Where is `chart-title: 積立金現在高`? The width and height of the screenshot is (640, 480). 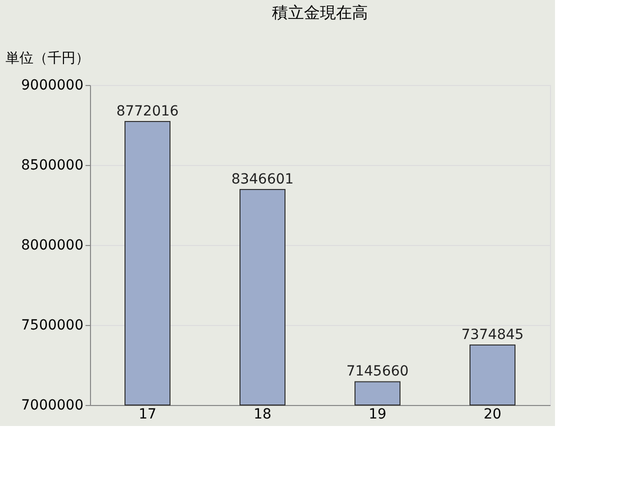 chart-title: 積立金現在高 is located at coordinates (320, 12).